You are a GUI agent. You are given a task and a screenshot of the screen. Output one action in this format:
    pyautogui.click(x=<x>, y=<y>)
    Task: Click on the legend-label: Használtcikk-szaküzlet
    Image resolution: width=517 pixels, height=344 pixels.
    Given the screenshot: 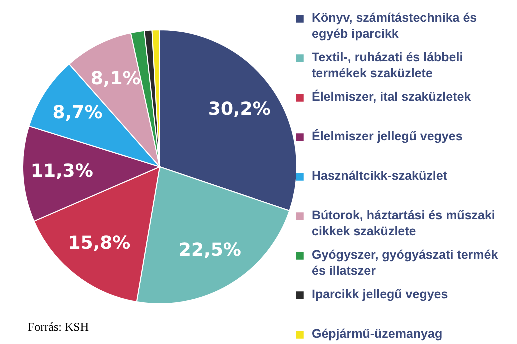 What is the action you would take?
    pyautogui.click(x=380, y=176)
    